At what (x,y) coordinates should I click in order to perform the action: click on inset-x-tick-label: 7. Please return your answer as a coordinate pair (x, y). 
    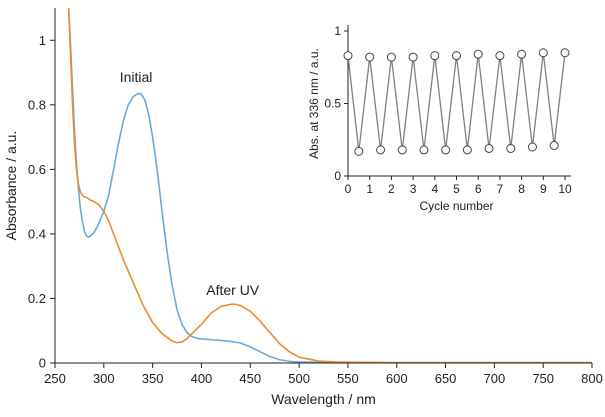
    Looking at the image, I should click on (500, 189).